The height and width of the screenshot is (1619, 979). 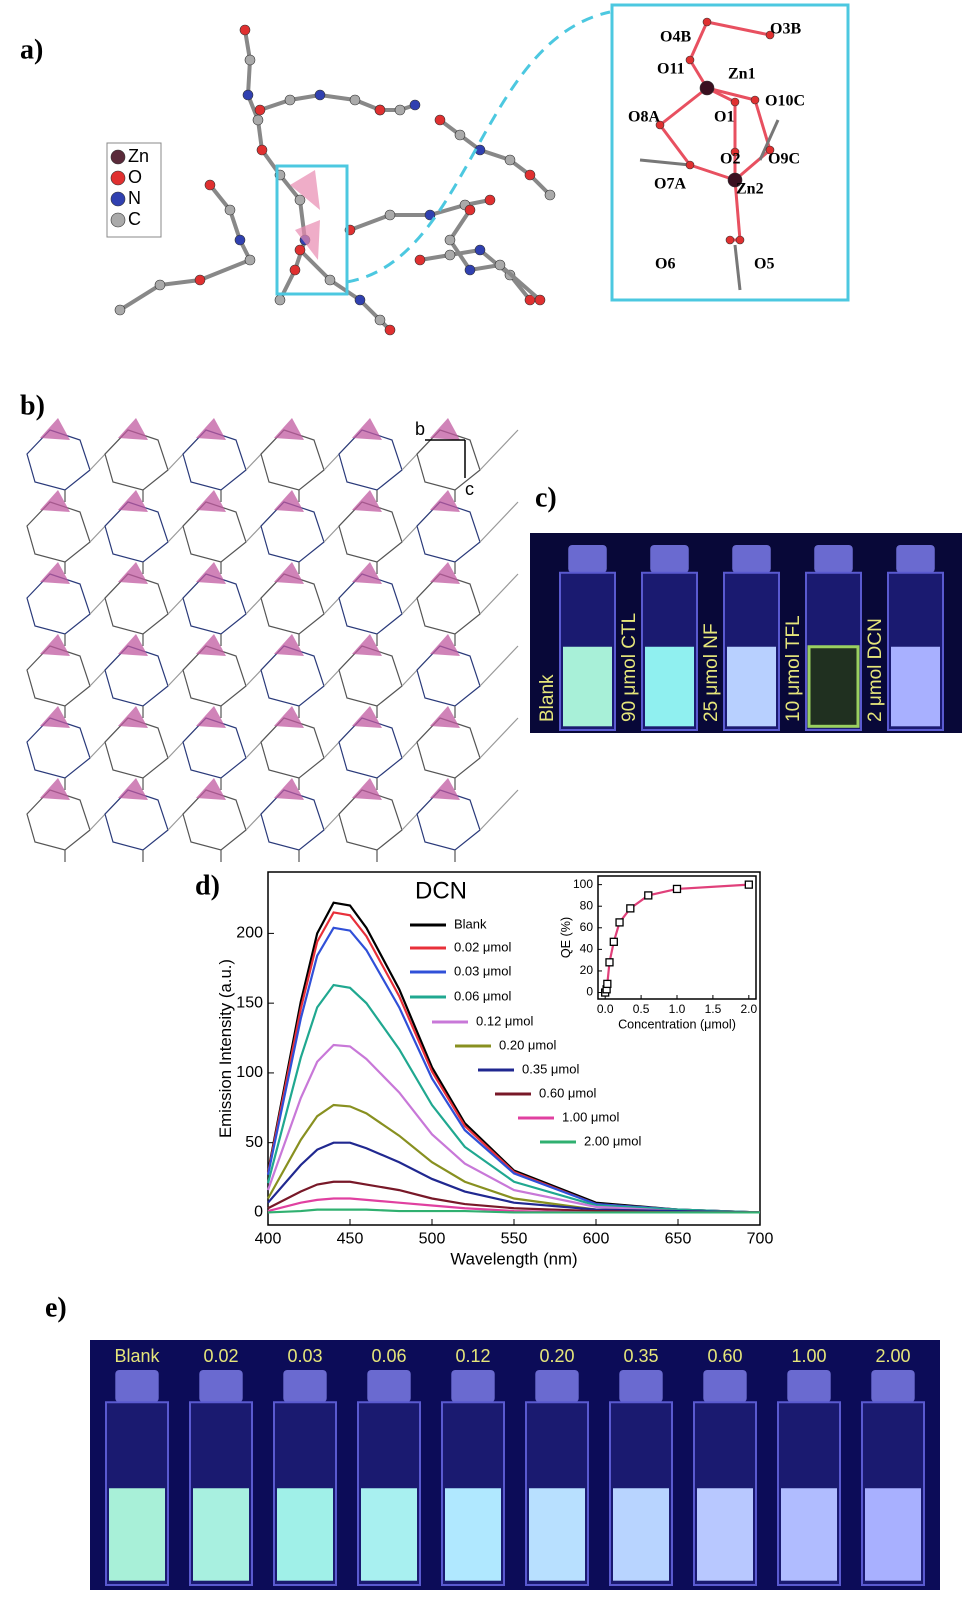 I want to click on legend-label: 0.12 μmol, so click(x=504, y=1020).